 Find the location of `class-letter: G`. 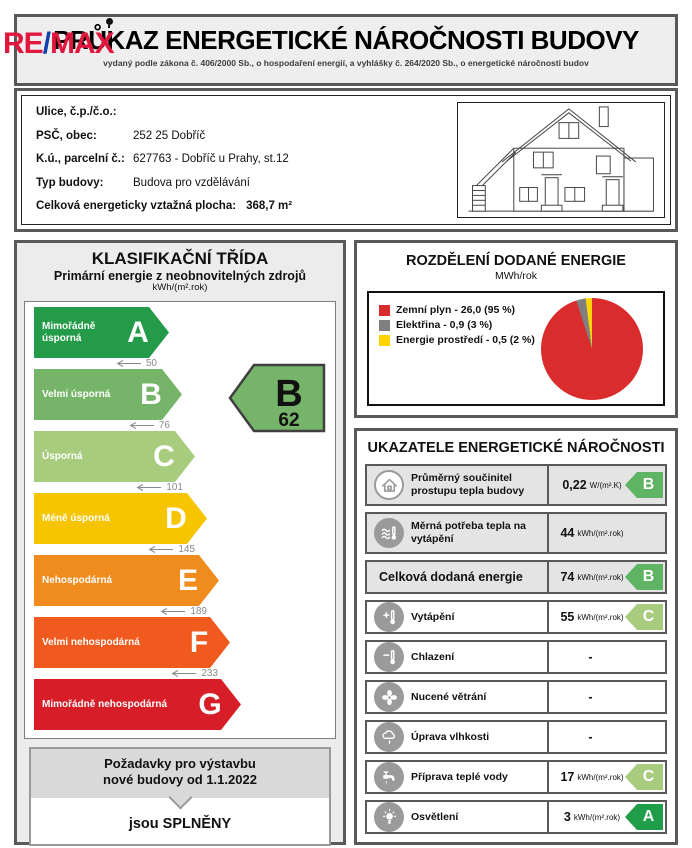

class-letter: G is located at coordinates (210, 704).